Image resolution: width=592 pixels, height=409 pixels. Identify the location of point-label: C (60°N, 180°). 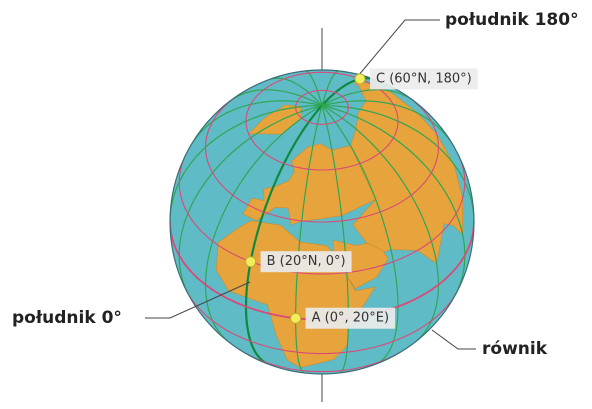
(424, 78).